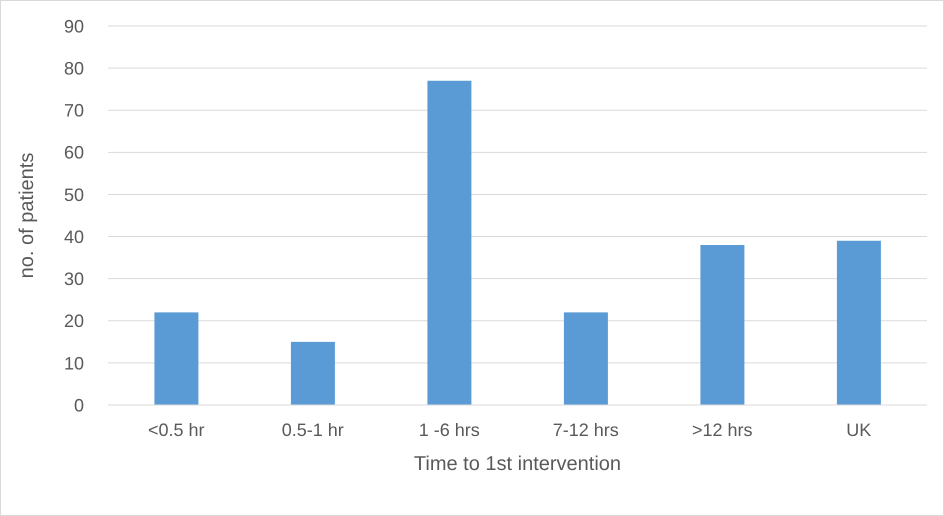  Describe the element at coordinates (74, 152) in the screenshot. I see `y-tick-label: 60` at that location.